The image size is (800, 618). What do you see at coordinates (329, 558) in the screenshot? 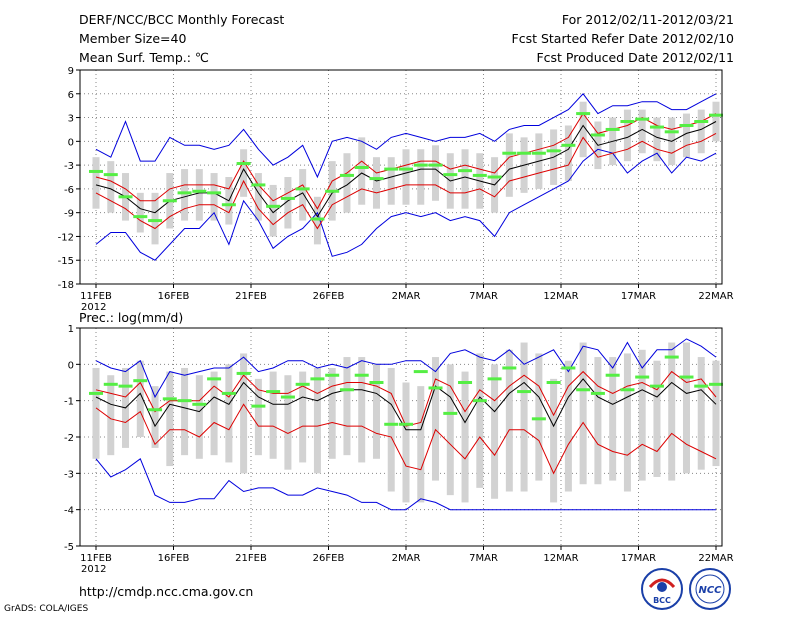
I see `prec-xtick-label: 26FEB` at bounding box center [329, 558].